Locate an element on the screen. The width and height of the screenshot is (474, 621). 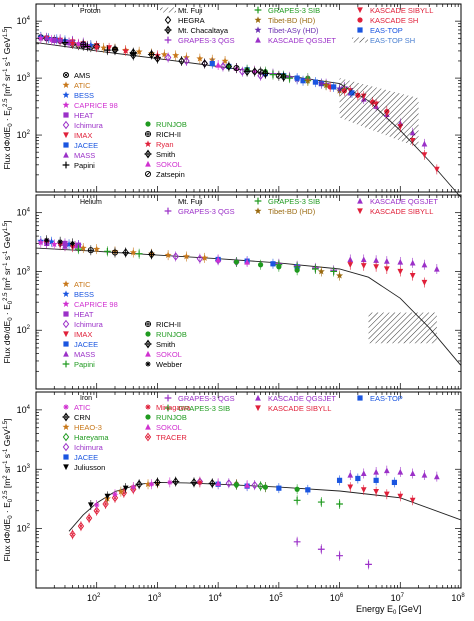
series-runjob is located at coordinates (266, 487).